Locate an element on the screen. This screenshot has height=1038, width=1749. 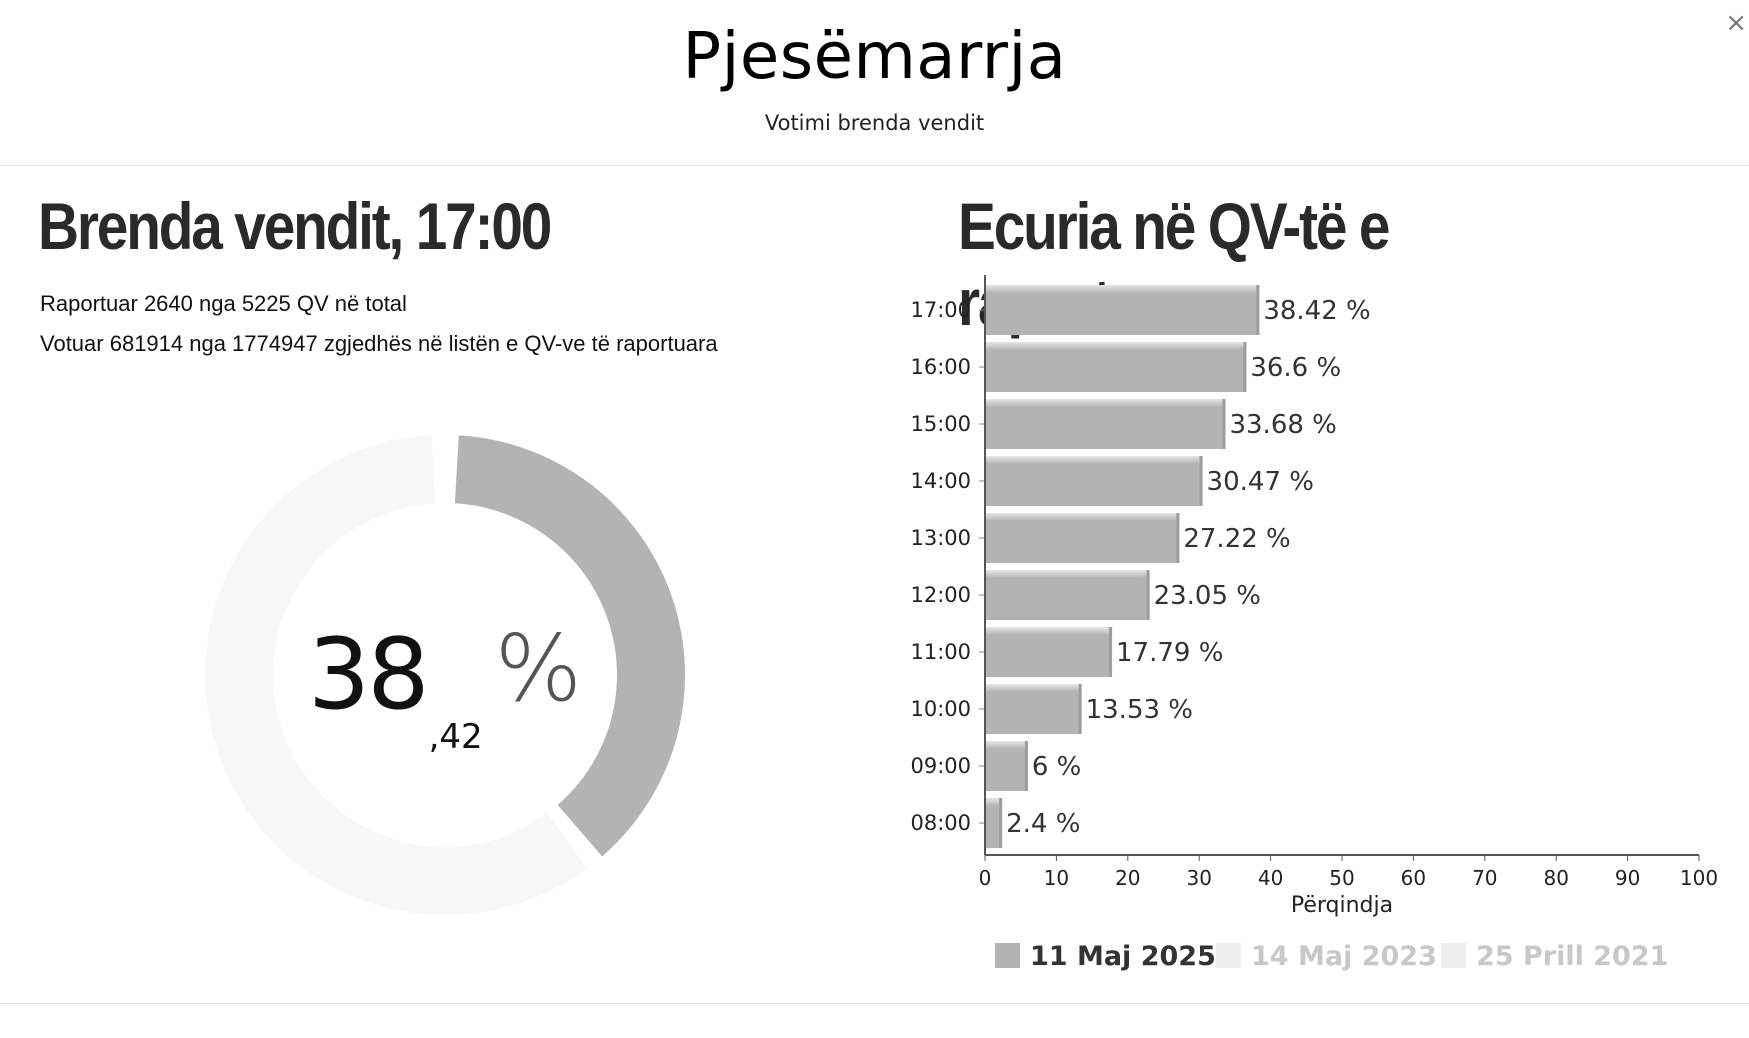
bar-edge-17:00 is located at coordinates (1258, 310).